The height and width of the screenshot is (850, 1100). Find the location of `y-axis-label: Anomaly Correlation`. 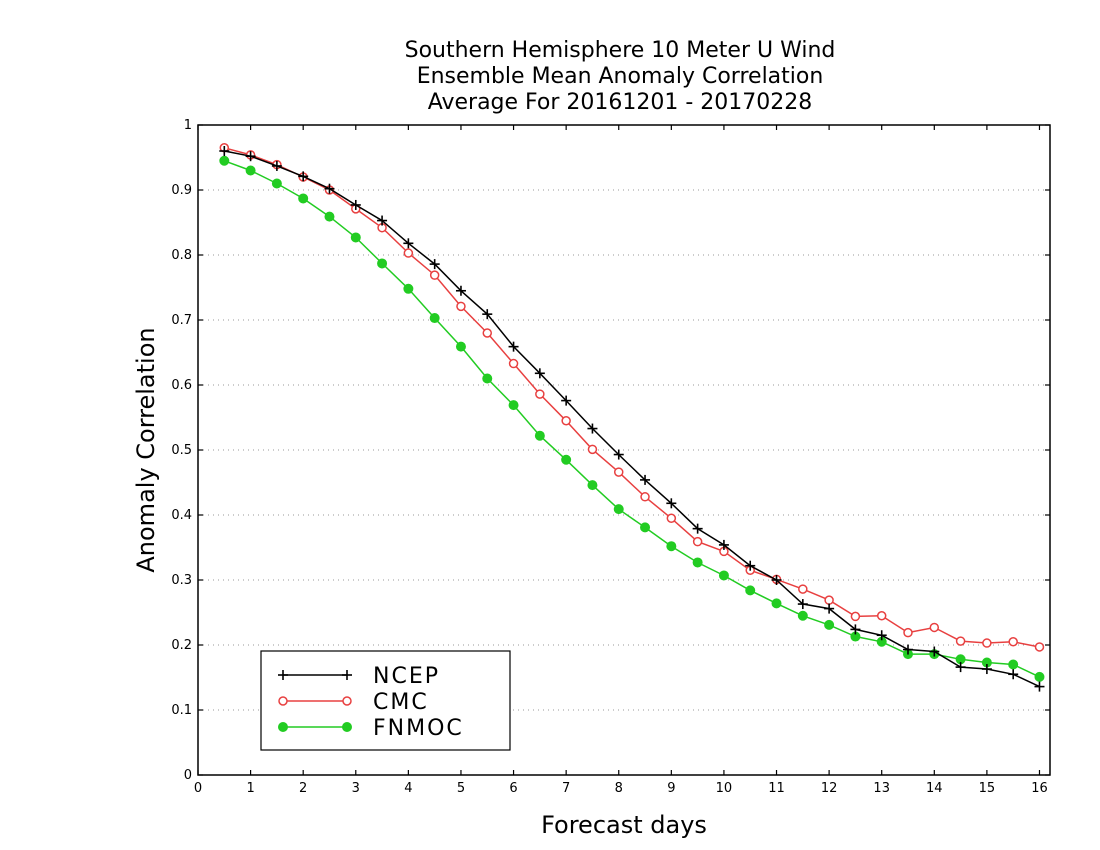

y-axis-label: Anomaly Correlation is located at coordinates (146, 449).